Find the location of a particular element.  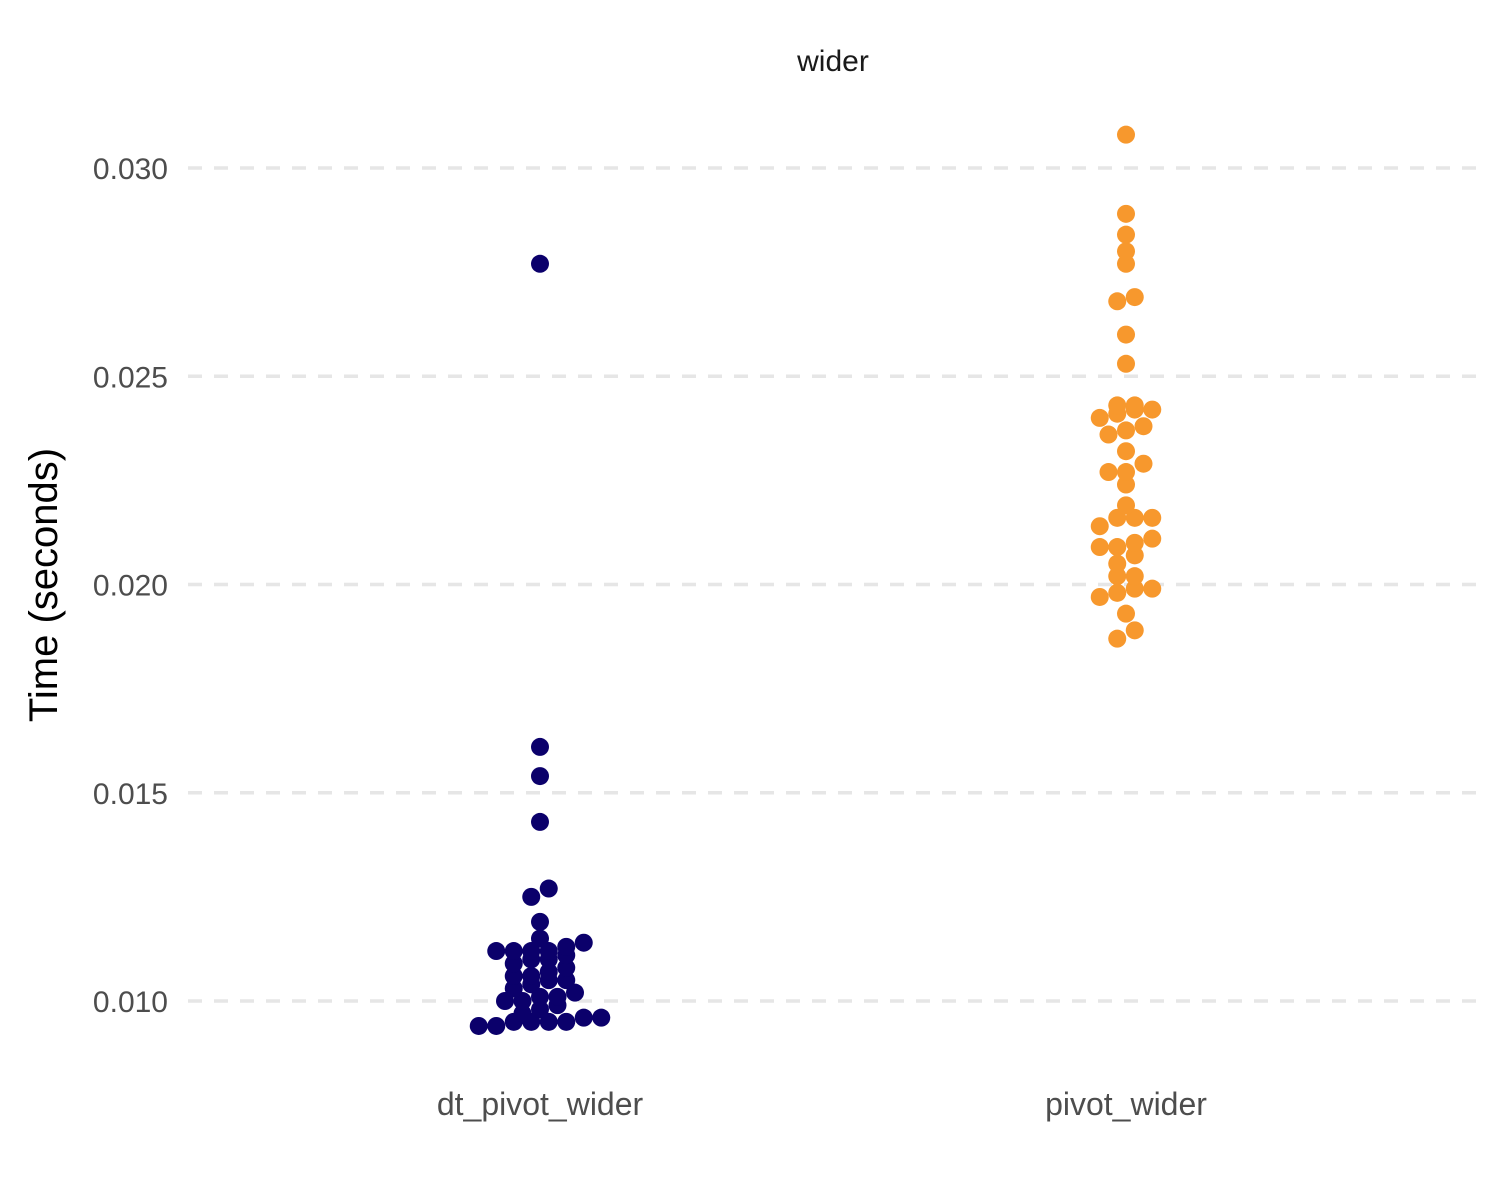

facet-title: wider is located at coordinates (832, 61).